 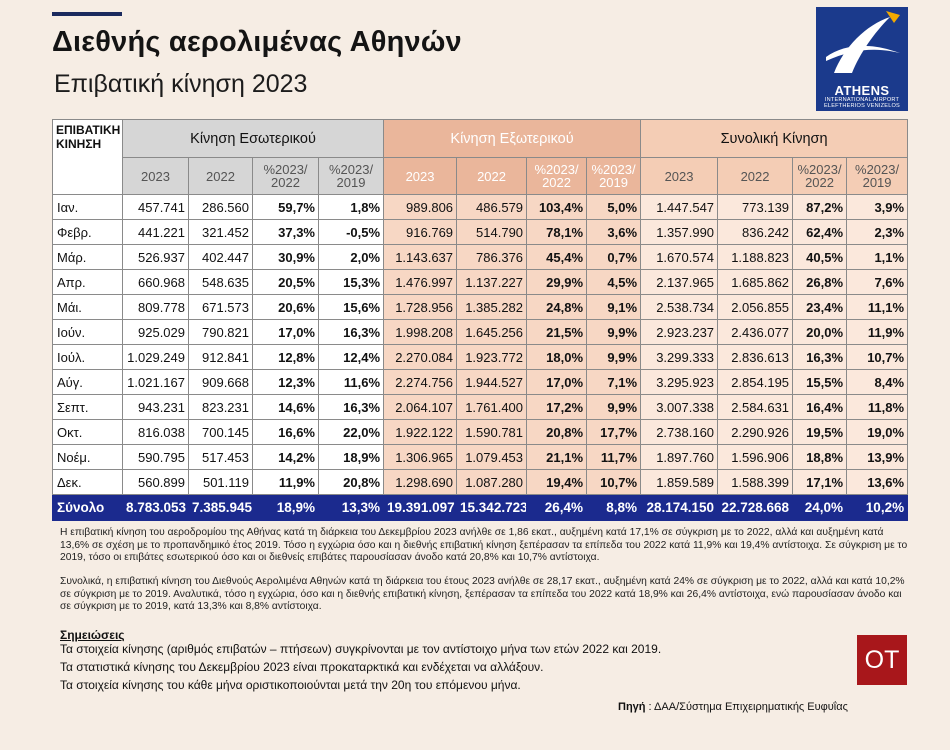 What do you see at coordinates (420, 176) in the screenshot?
I see `international-subheader: 2023` at bounding box center [420, 176].